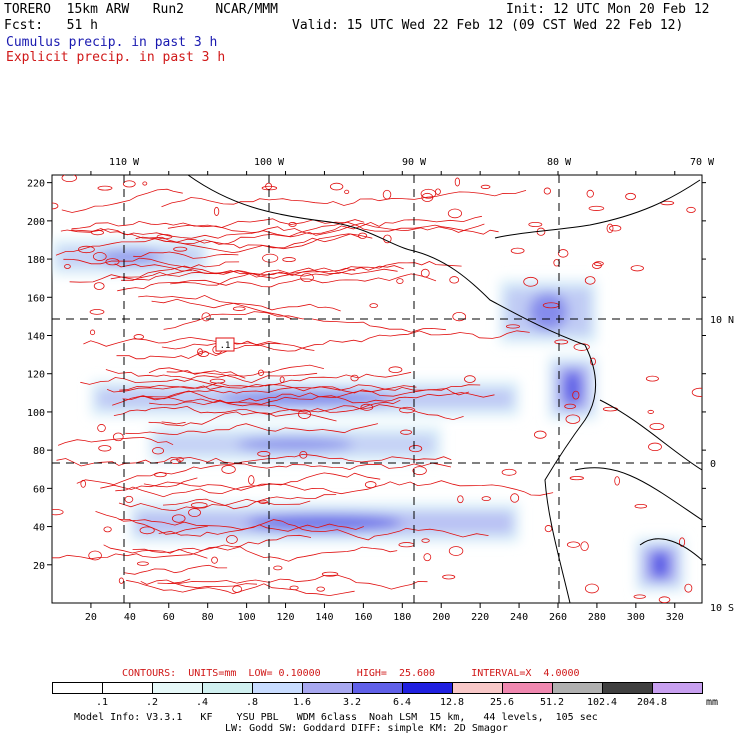 The width and height of the screenshot is (740, 740). What do you see at coordinates (324, 617) in the screenshot?
I see `x-tick-label-6: 140` at bounding box center [324, 617].